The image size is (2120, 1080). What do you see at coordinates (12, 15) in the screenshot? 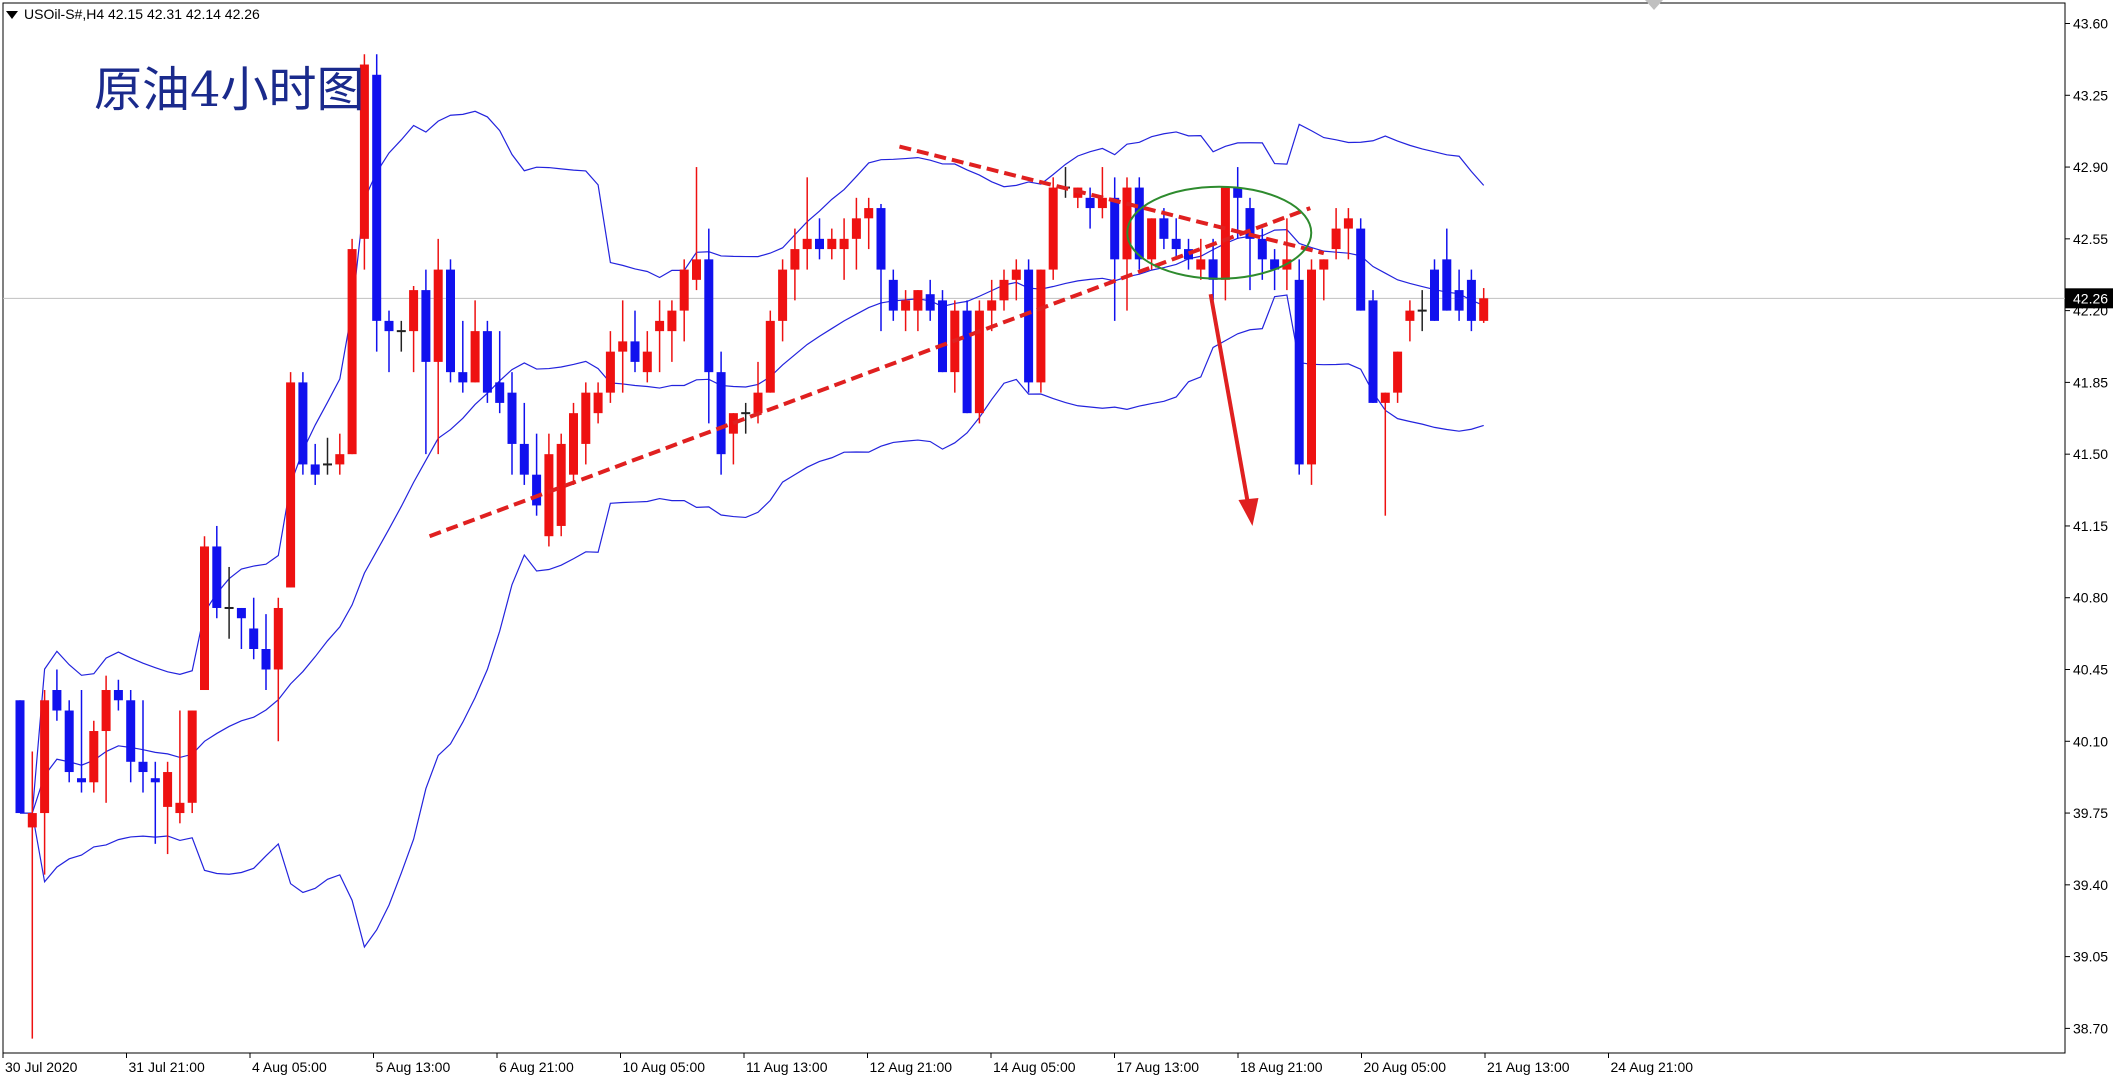
I see `dropdown-triangle-icon` at bounding box center [12, 15].